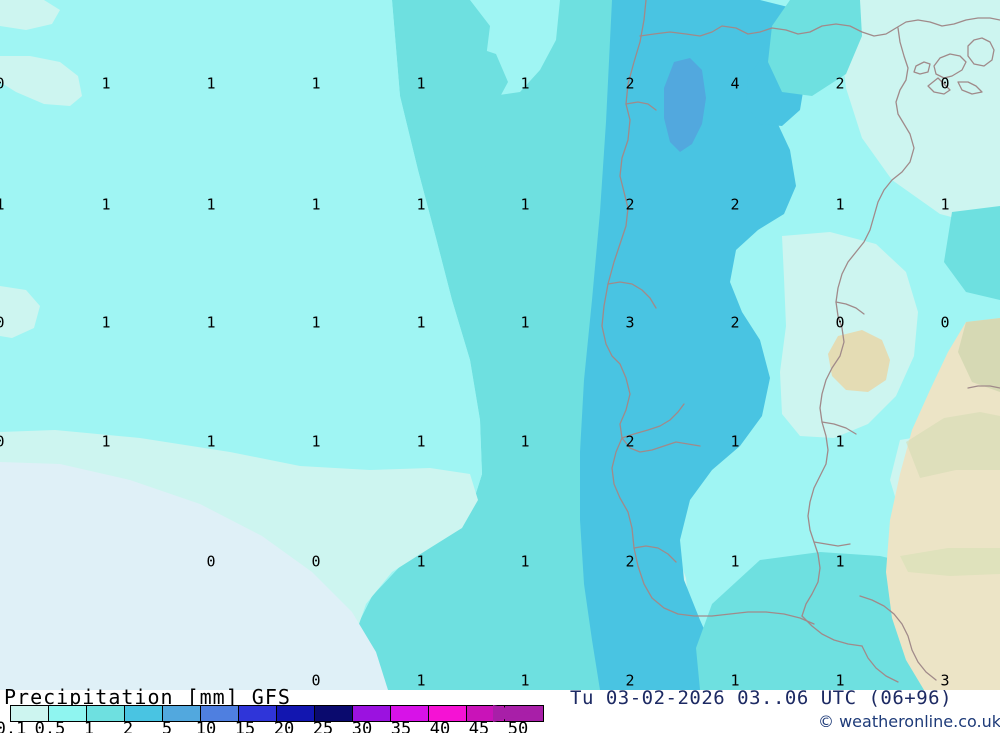 This screenshot has width=1000, height=733. Describe the element at coordinates (972, 253) in the screenshot. I see `precip-band-1-2-east-edge` at that location.